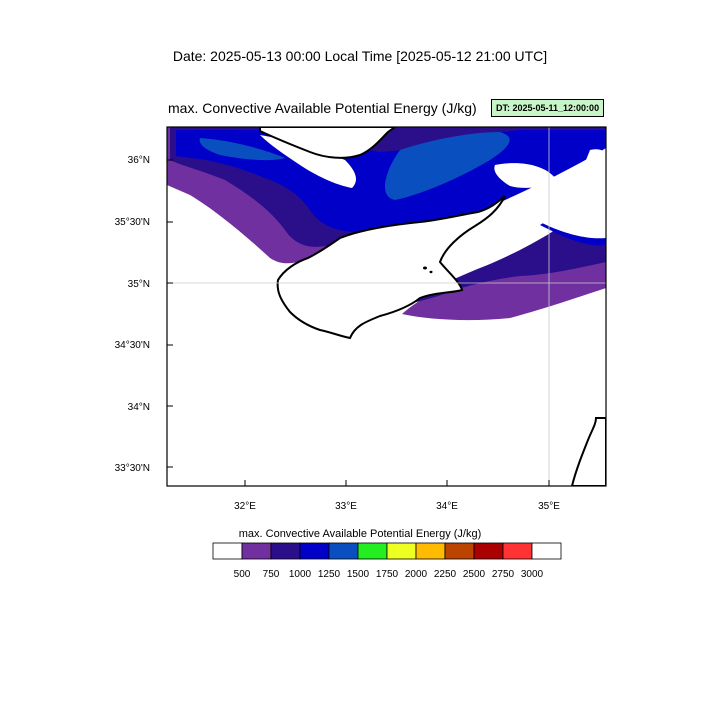 This screenshot has height=720, width=720. I want to click on colorbar-label: 2000, so click(416, 574).